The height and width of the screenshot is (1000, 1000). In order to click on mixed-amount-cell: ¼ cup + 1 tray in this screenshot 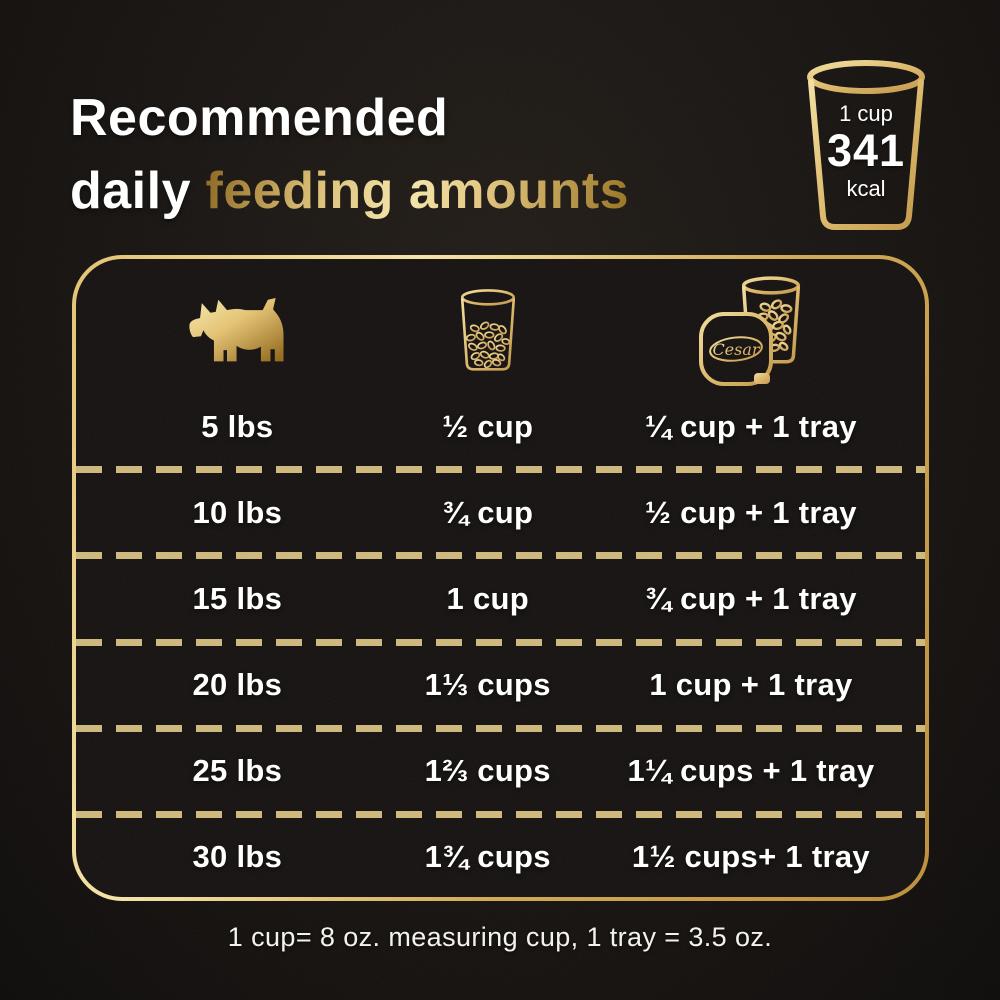, I will do `click(751, 426)`.